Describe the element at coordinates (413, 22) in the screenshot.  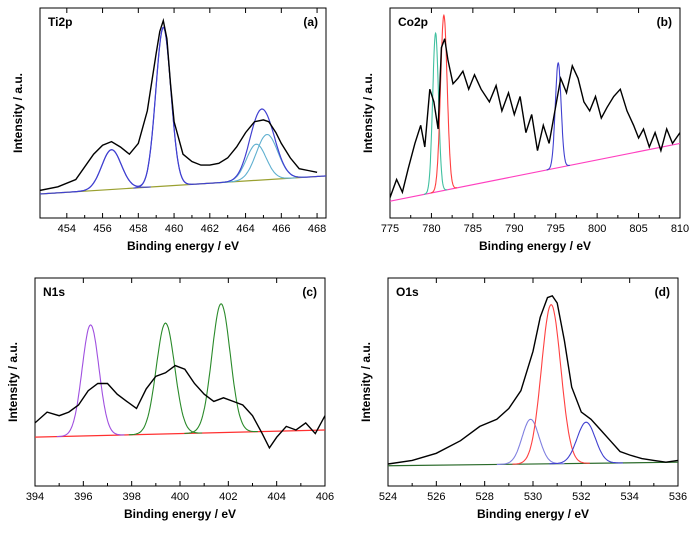
I see `element-label: Co2p` at that location.